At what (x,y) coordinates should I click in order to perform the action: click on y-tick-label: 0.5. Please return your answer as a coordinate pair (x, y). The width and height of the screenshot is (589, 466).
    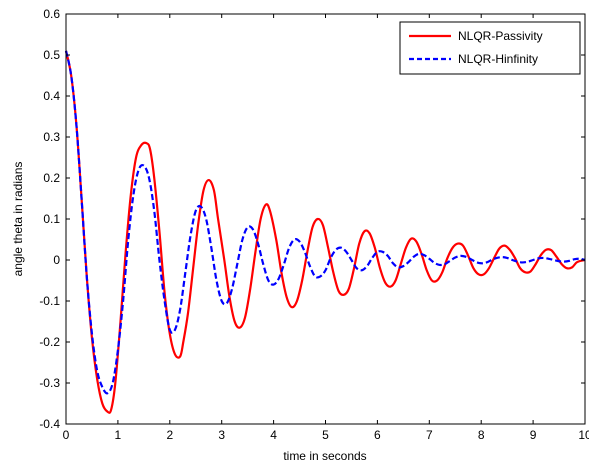
    Looking at the image, I should click on (51, 55).